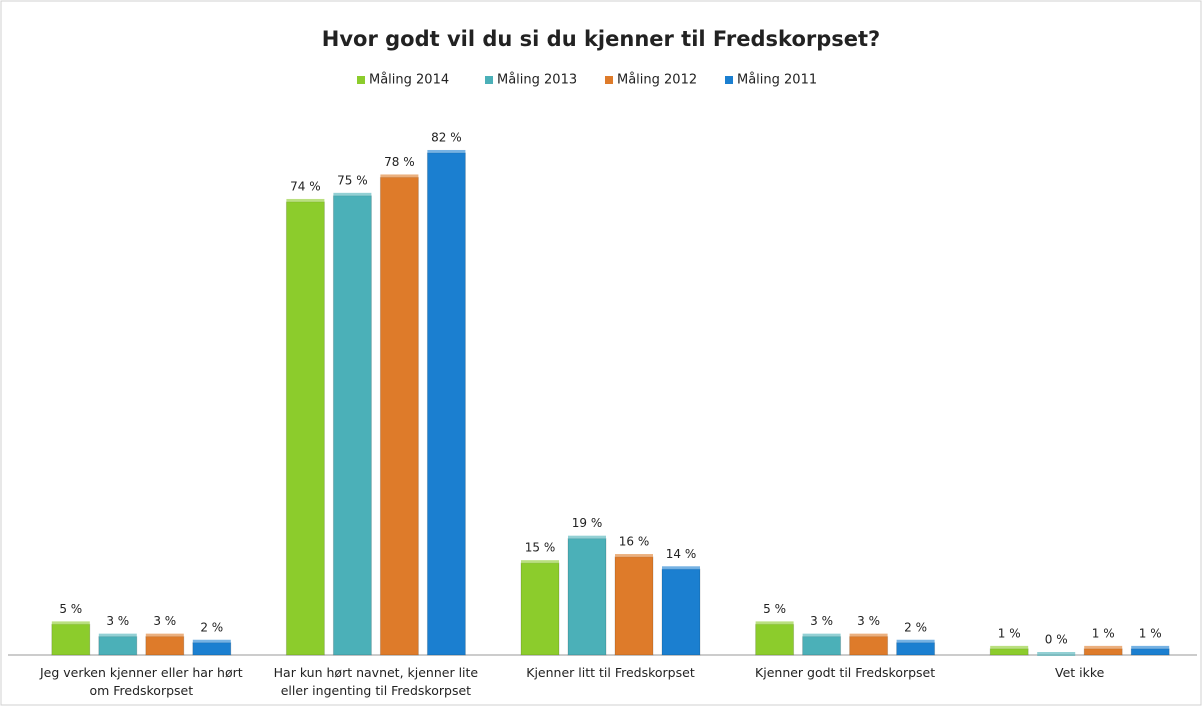 This screenshot has width=1203, height=707. Describe the element at coordinates (305, 186) in the screenshot. I see `value-label: 74 %` at that location.